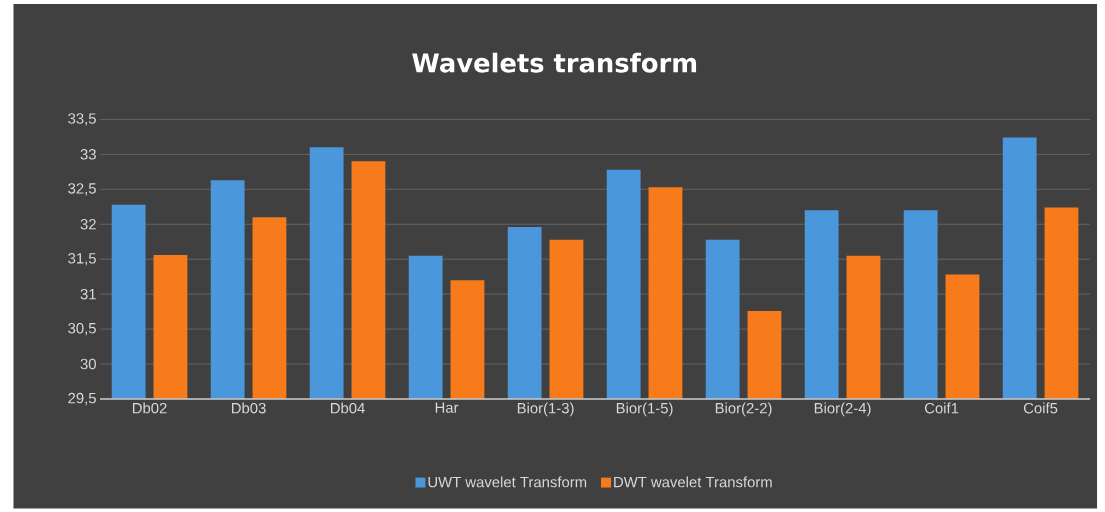 The height and width of the screenshot is (512, 1105). What do you see at coordinates (88, 224) in the screenshot?
I see `y-tick-label: 32` at bounding box center [88, 224].